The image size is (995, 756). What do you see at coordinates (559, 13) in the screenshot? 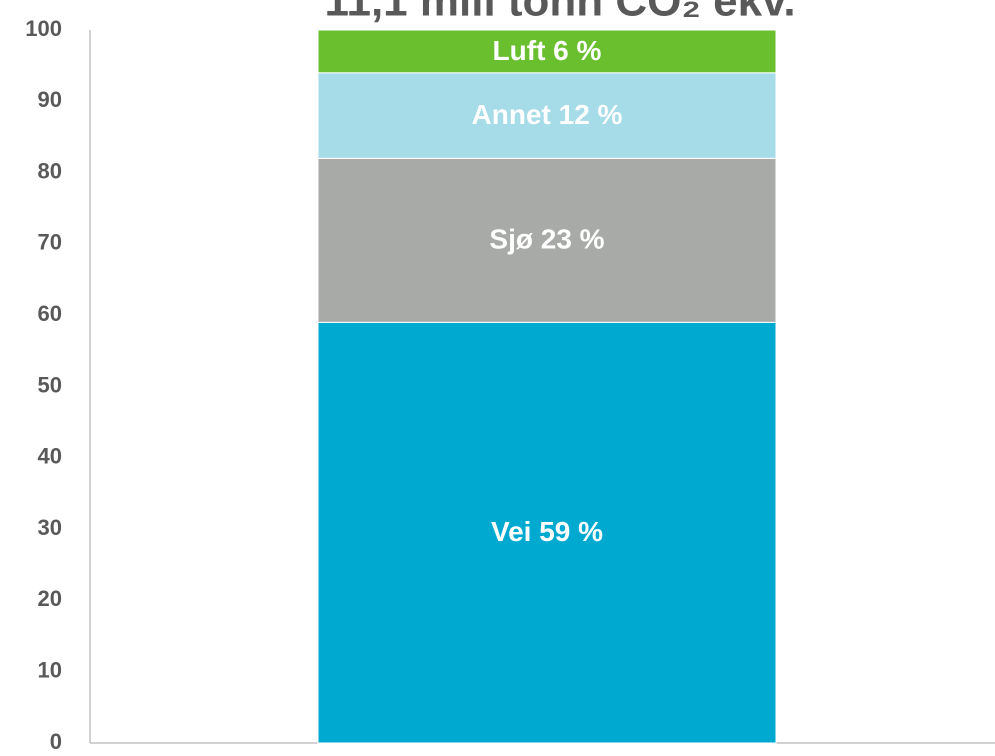
I see `chart-title: 11,1 mill tonn CO₂ ekv.` at bounding box center [559, 13].